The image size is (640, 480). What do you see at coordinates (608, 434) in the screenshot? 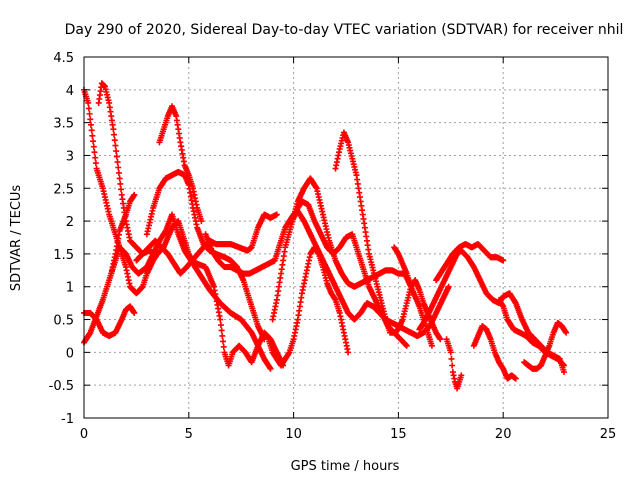
I see `x-tick-label: 25` at bounding box center [608, 434].